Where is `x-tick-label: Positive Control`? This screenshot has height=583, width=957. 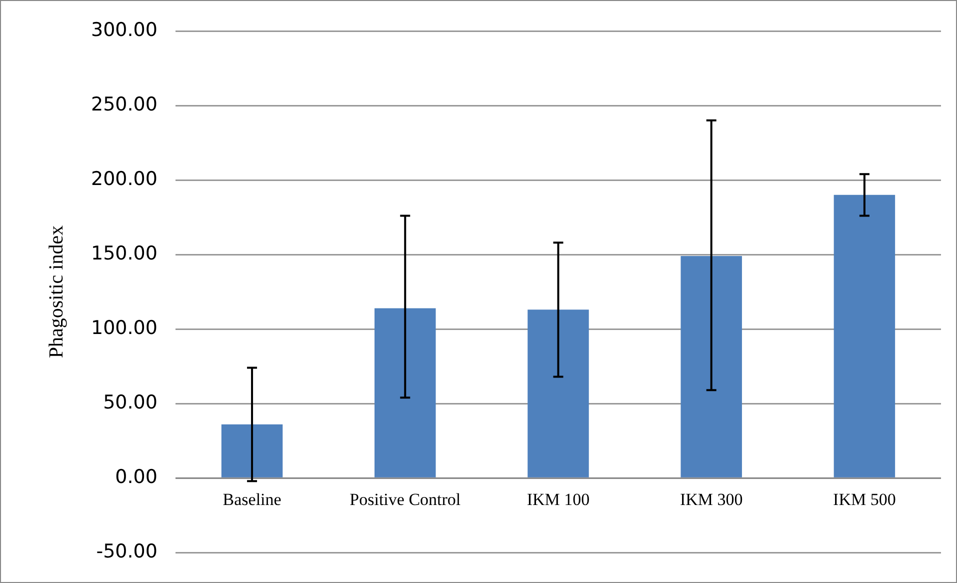
x-tick-label: Positive Control is located at coordinates (405, 499).